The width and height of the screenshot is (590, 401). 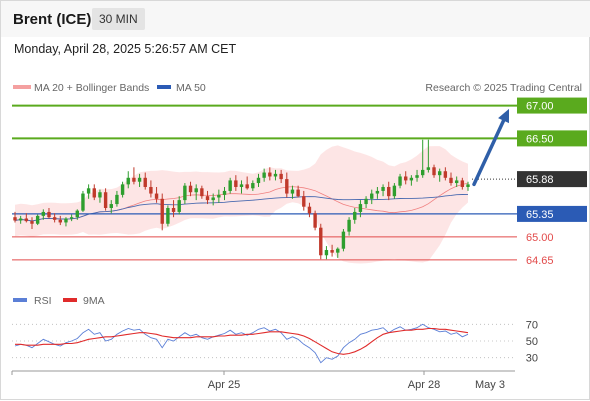 What do you see at coordinates (118, 19) in the screenshot?
I see `timeframe-button: 30 MIN` at bounding box center [118, 19].